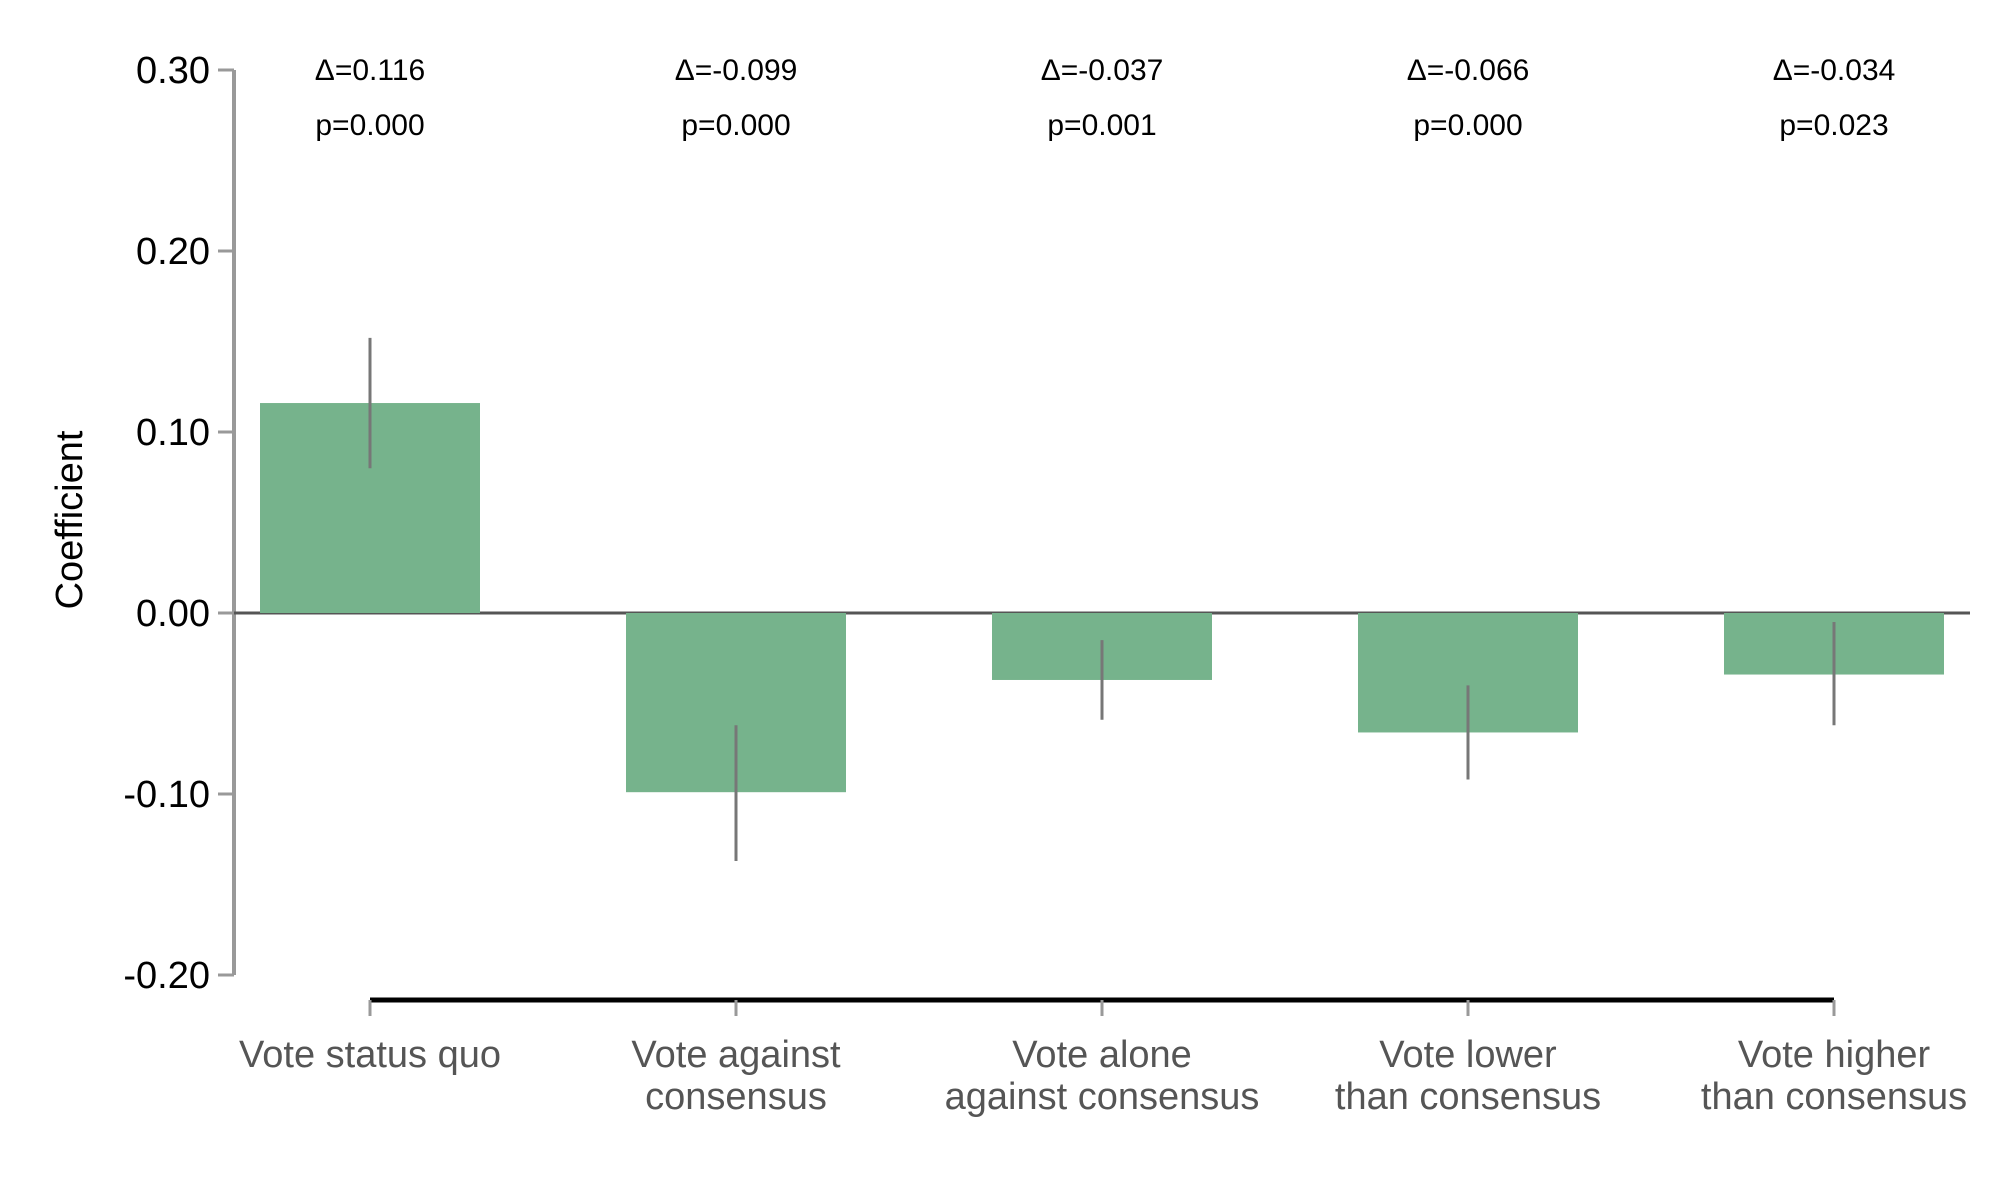 Image resolution: width=2000 pixels, height=1200 pixels. What do you see at coordinates (1834, 70) in the screenshot?
I see `delta-annotation: Δ=-0.034` at bounding box center [1834, 70].